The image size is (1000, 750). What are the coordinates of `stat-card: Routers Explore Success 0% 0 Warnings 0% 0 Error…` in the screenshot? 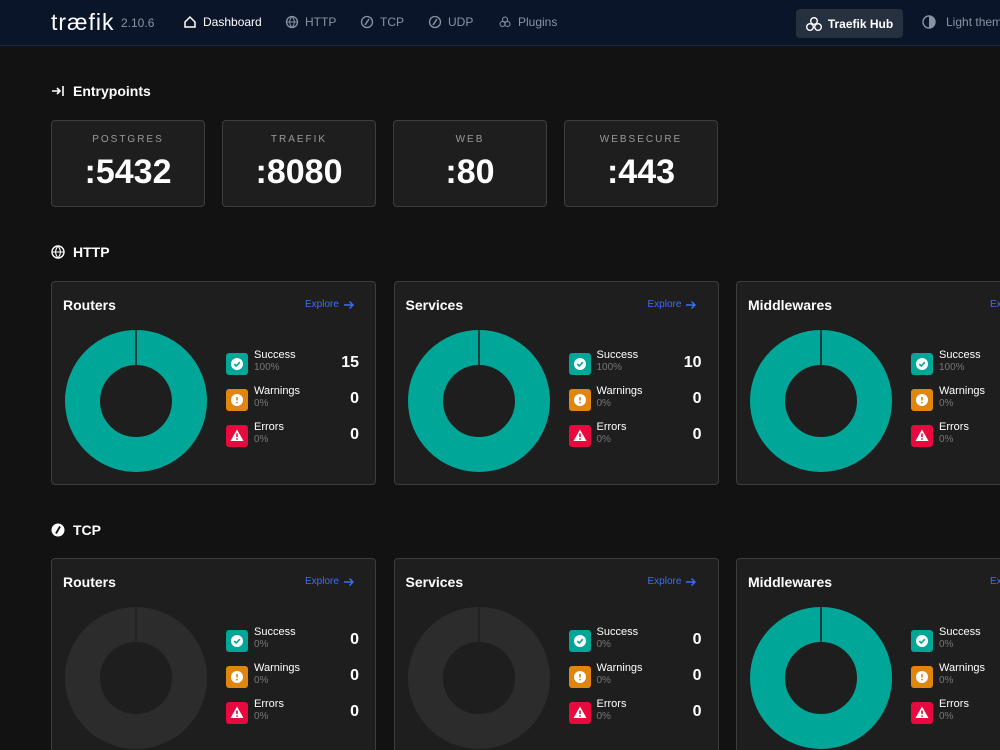 It's located at (213, 654).